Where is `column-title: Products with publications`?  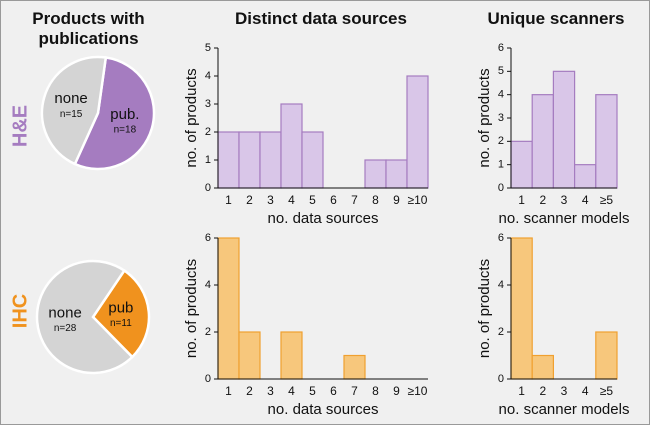
column-title: Products with publications is located at coordinates (88, 28).